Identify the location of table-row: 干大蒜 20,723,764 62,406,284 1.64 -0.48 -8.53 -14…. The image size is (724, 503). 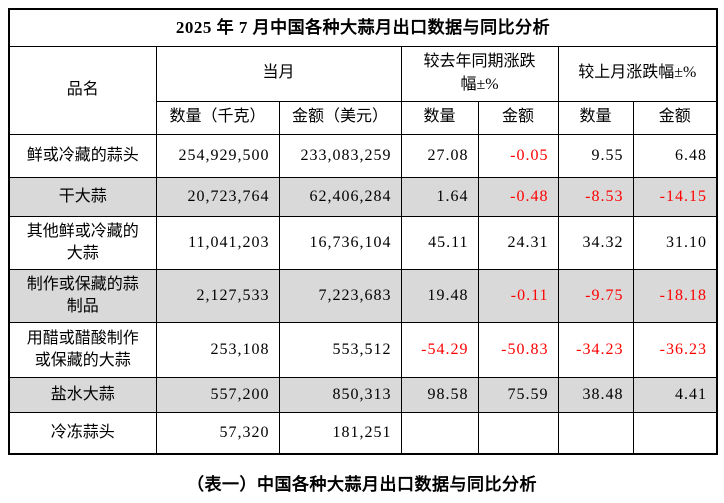
(363, 196).